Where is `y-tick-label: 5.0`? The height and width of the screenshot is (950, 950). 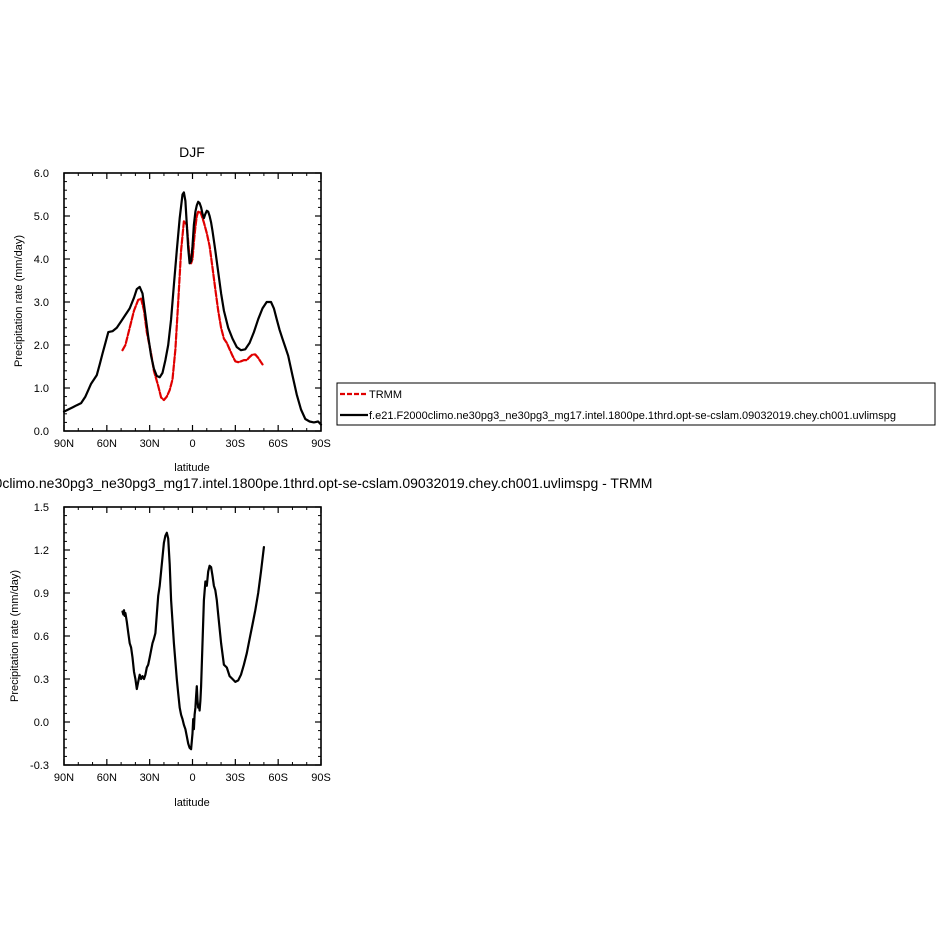
y-tick-label: 5.0 is located at coordinates (41, 217).